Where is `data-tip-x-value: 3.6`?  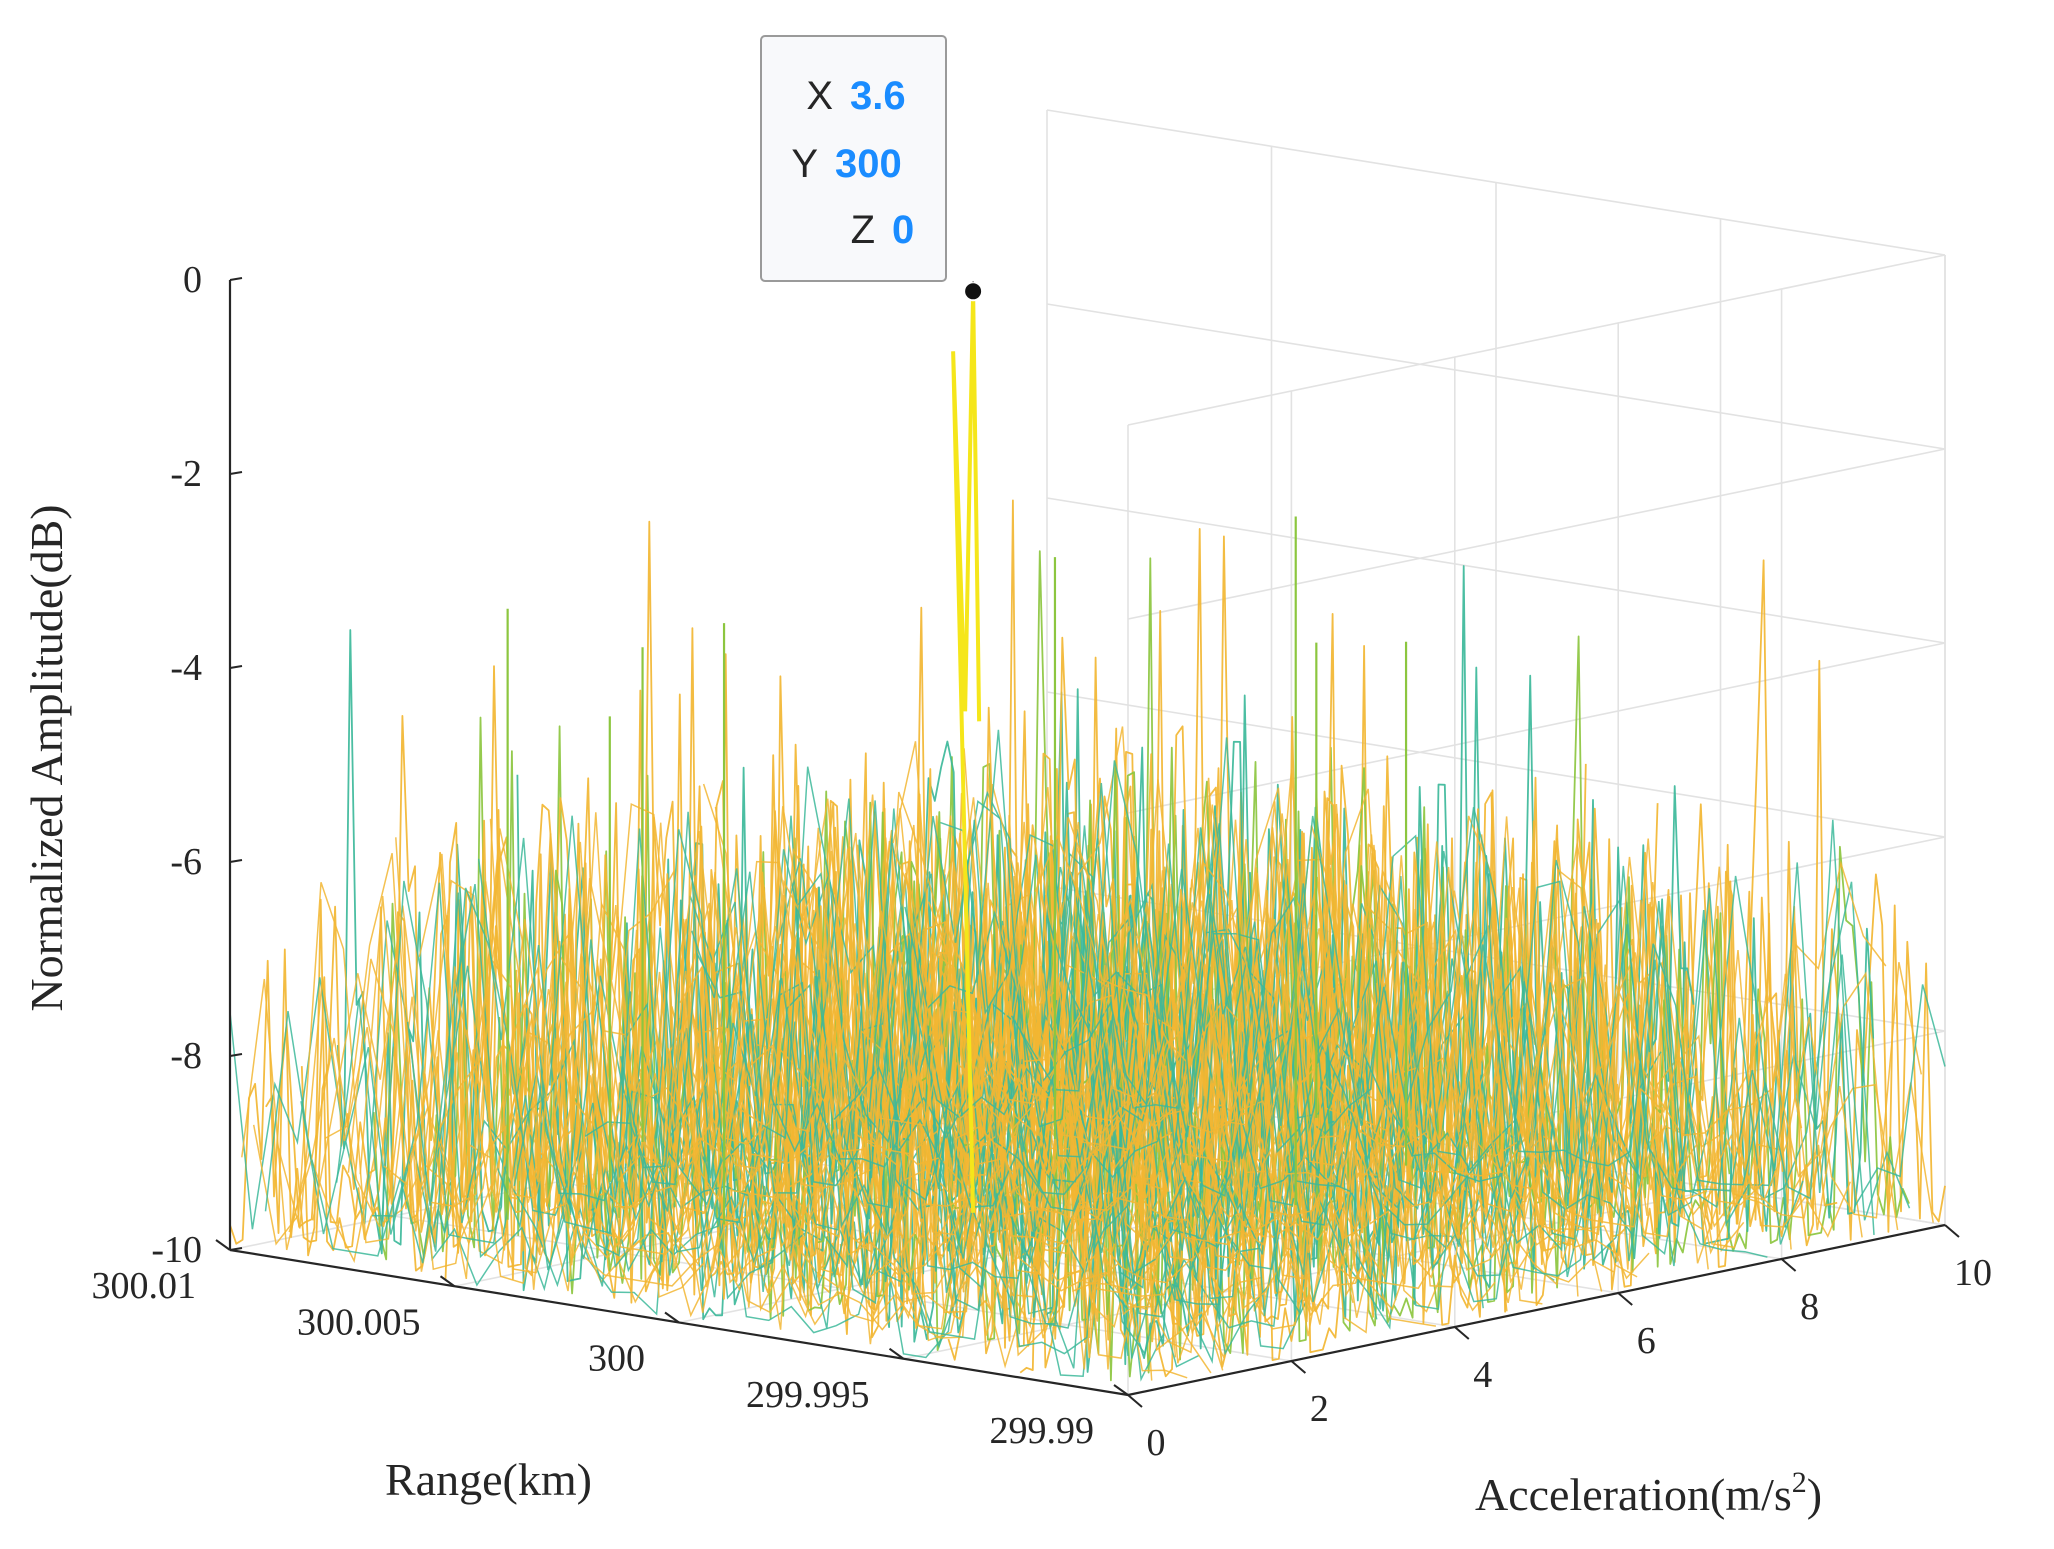
data-tip-x-value: 3.6 is located at coordinates (878, 96).